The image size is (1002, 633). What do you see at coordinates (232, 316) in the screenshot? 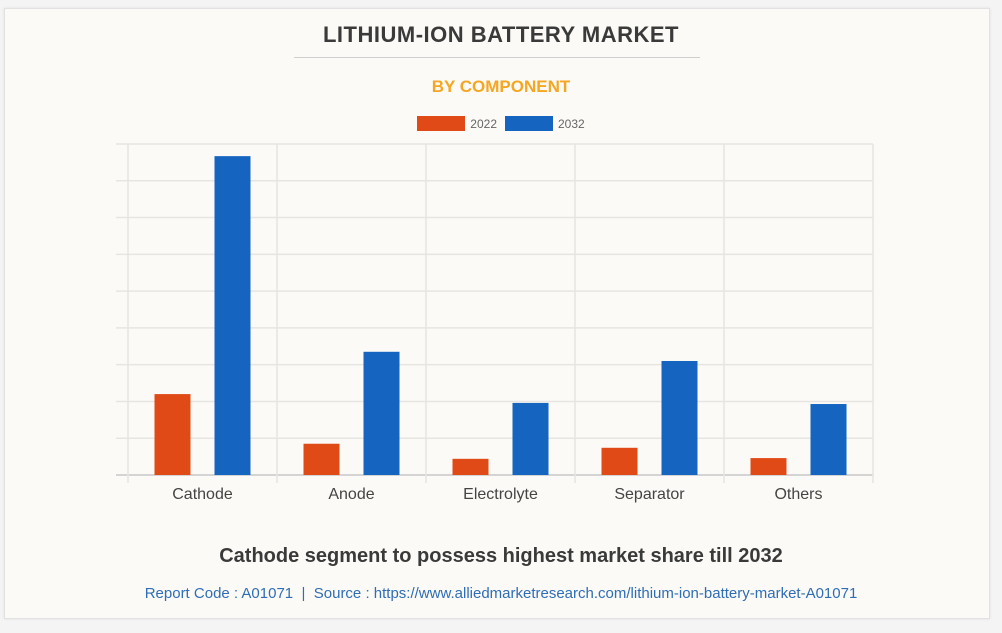
I see `bar-cathode-2032` at bounding box center [232, 316].